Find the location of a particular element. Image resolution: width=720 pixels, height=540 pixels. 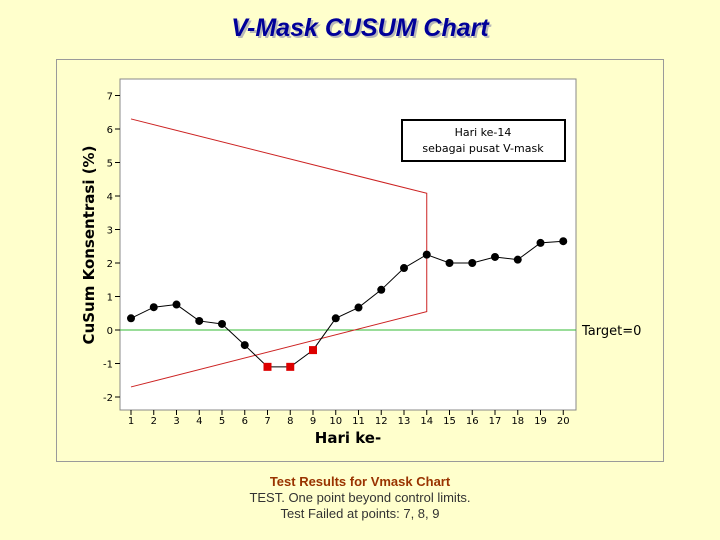

y-tick-label: 6 is located at coordinates (110, 130).